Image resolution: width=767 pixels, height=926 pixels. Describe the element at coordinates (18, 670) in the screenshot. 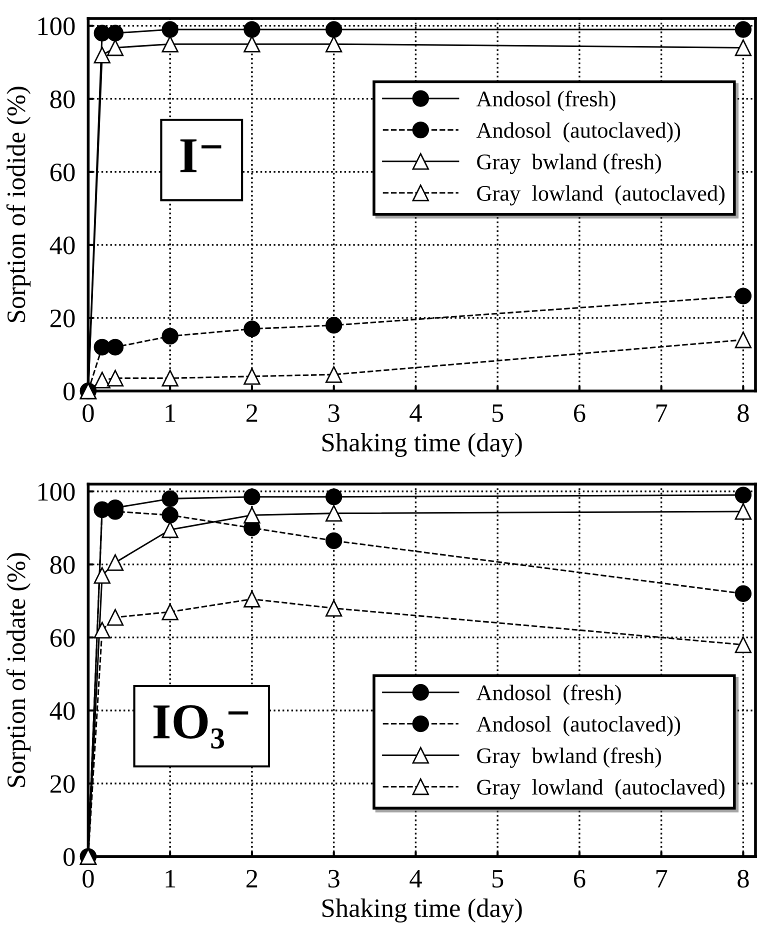

I see `y-axis-title: Sorption of iodate (%)` at that location.